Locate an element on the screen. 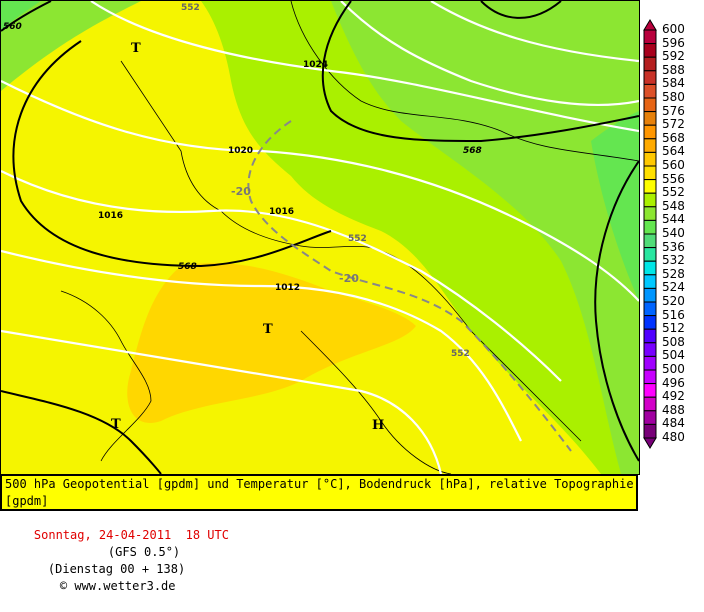  legend-label: 596 is located at coordinates (673, 42).